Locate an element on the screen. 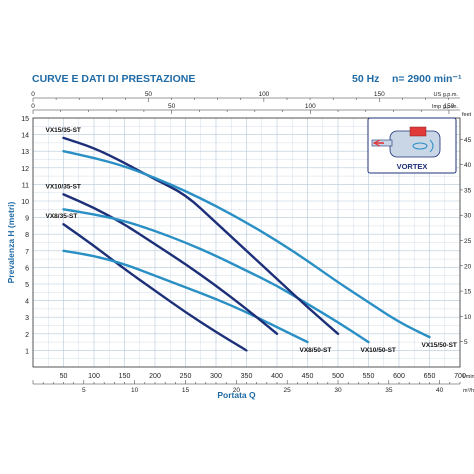 The height and width of the screenshot is (474, 474). feet-tick-label: 45 is located at coordinates (468, 140).